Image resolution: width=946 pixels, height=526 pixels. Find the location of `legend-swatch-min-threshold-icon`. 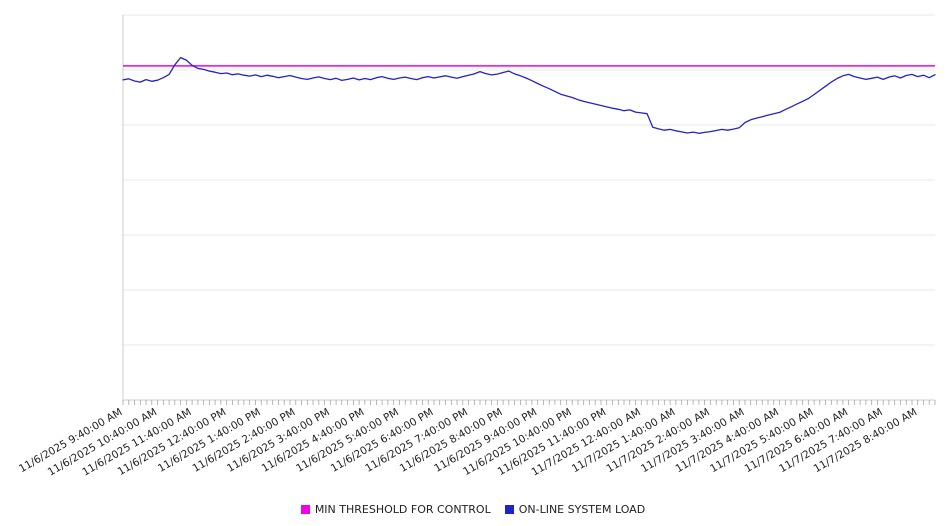

legend-swatch-min-threshold-icon is located at coordinates (305, 509).